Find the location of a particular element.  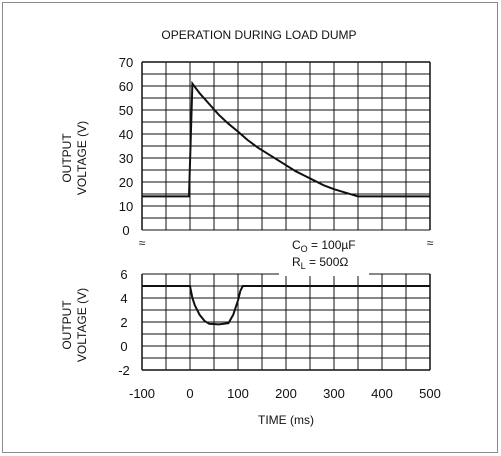

input-voltage-line is located at coordinates (286, 139).